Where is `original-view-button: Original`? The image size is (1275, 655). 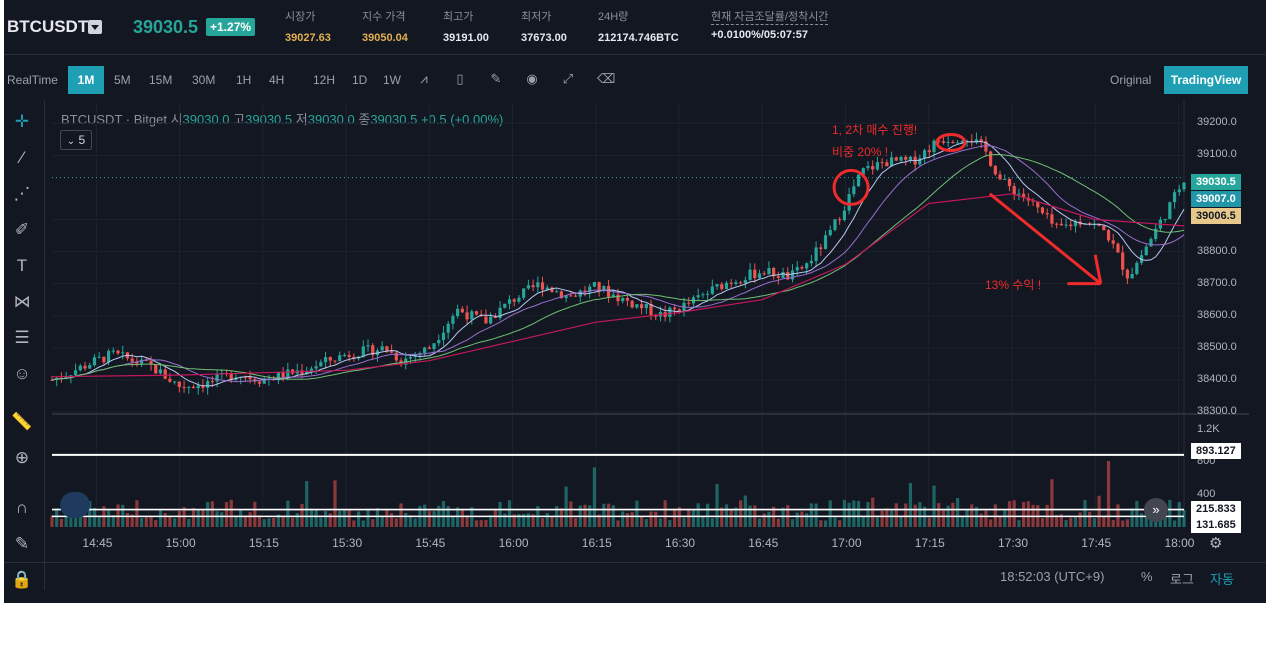 original-view-button: Original is located at coordinates (1131, 80).